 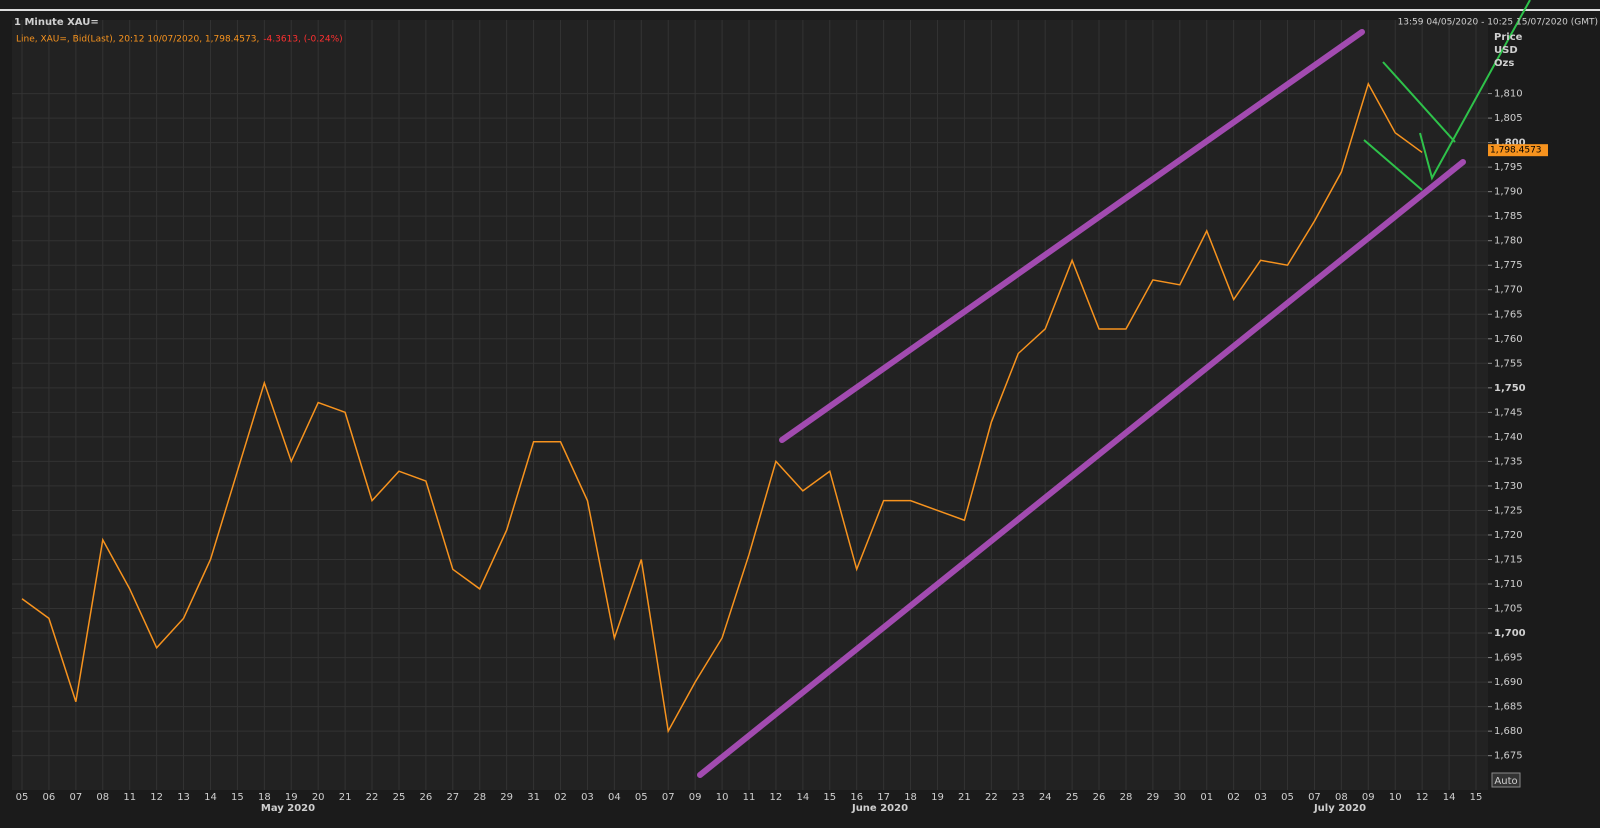 I want to click on x-tick-label: 13, so click(x=183, y=797).